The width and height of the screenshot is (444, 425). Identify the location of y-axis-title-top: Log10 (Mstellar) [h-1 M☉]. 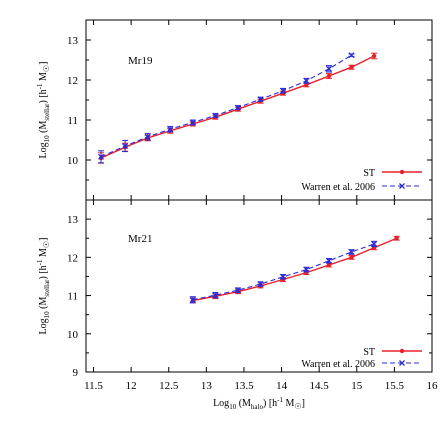
(43, 110).